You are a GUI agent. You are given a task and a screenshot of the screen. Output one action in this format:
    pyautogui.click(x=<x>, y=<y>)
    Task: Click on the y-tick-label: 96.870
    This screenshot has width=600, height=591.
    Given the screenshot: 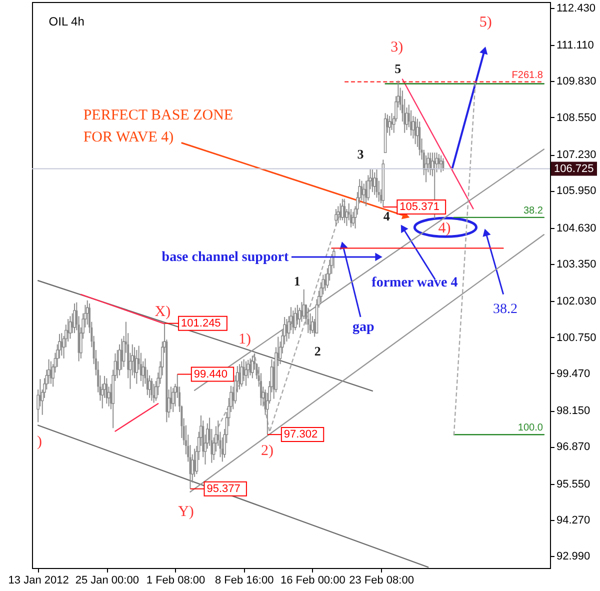 What is the action you would take?
    pyautogui.click(x=573, y=447)
    